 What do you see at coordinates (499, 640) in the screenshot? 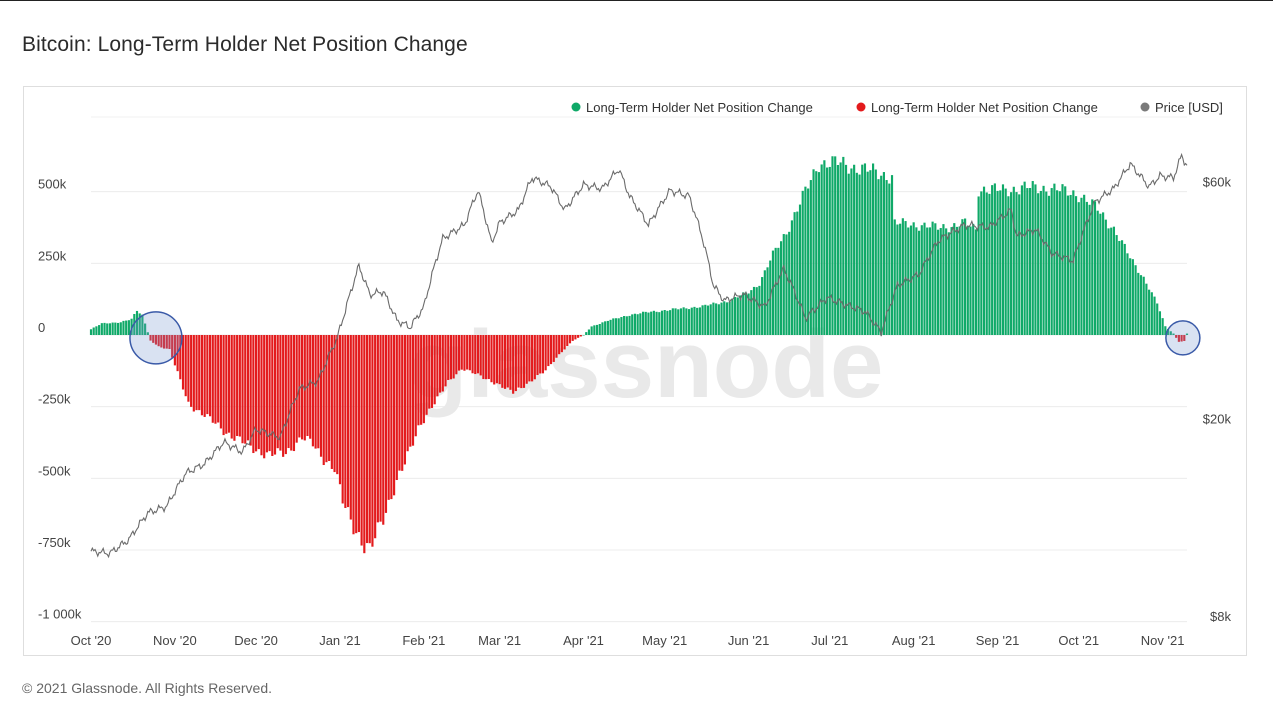
I see `x-tick-label: Mar '21` at bounding box center [499, 640].